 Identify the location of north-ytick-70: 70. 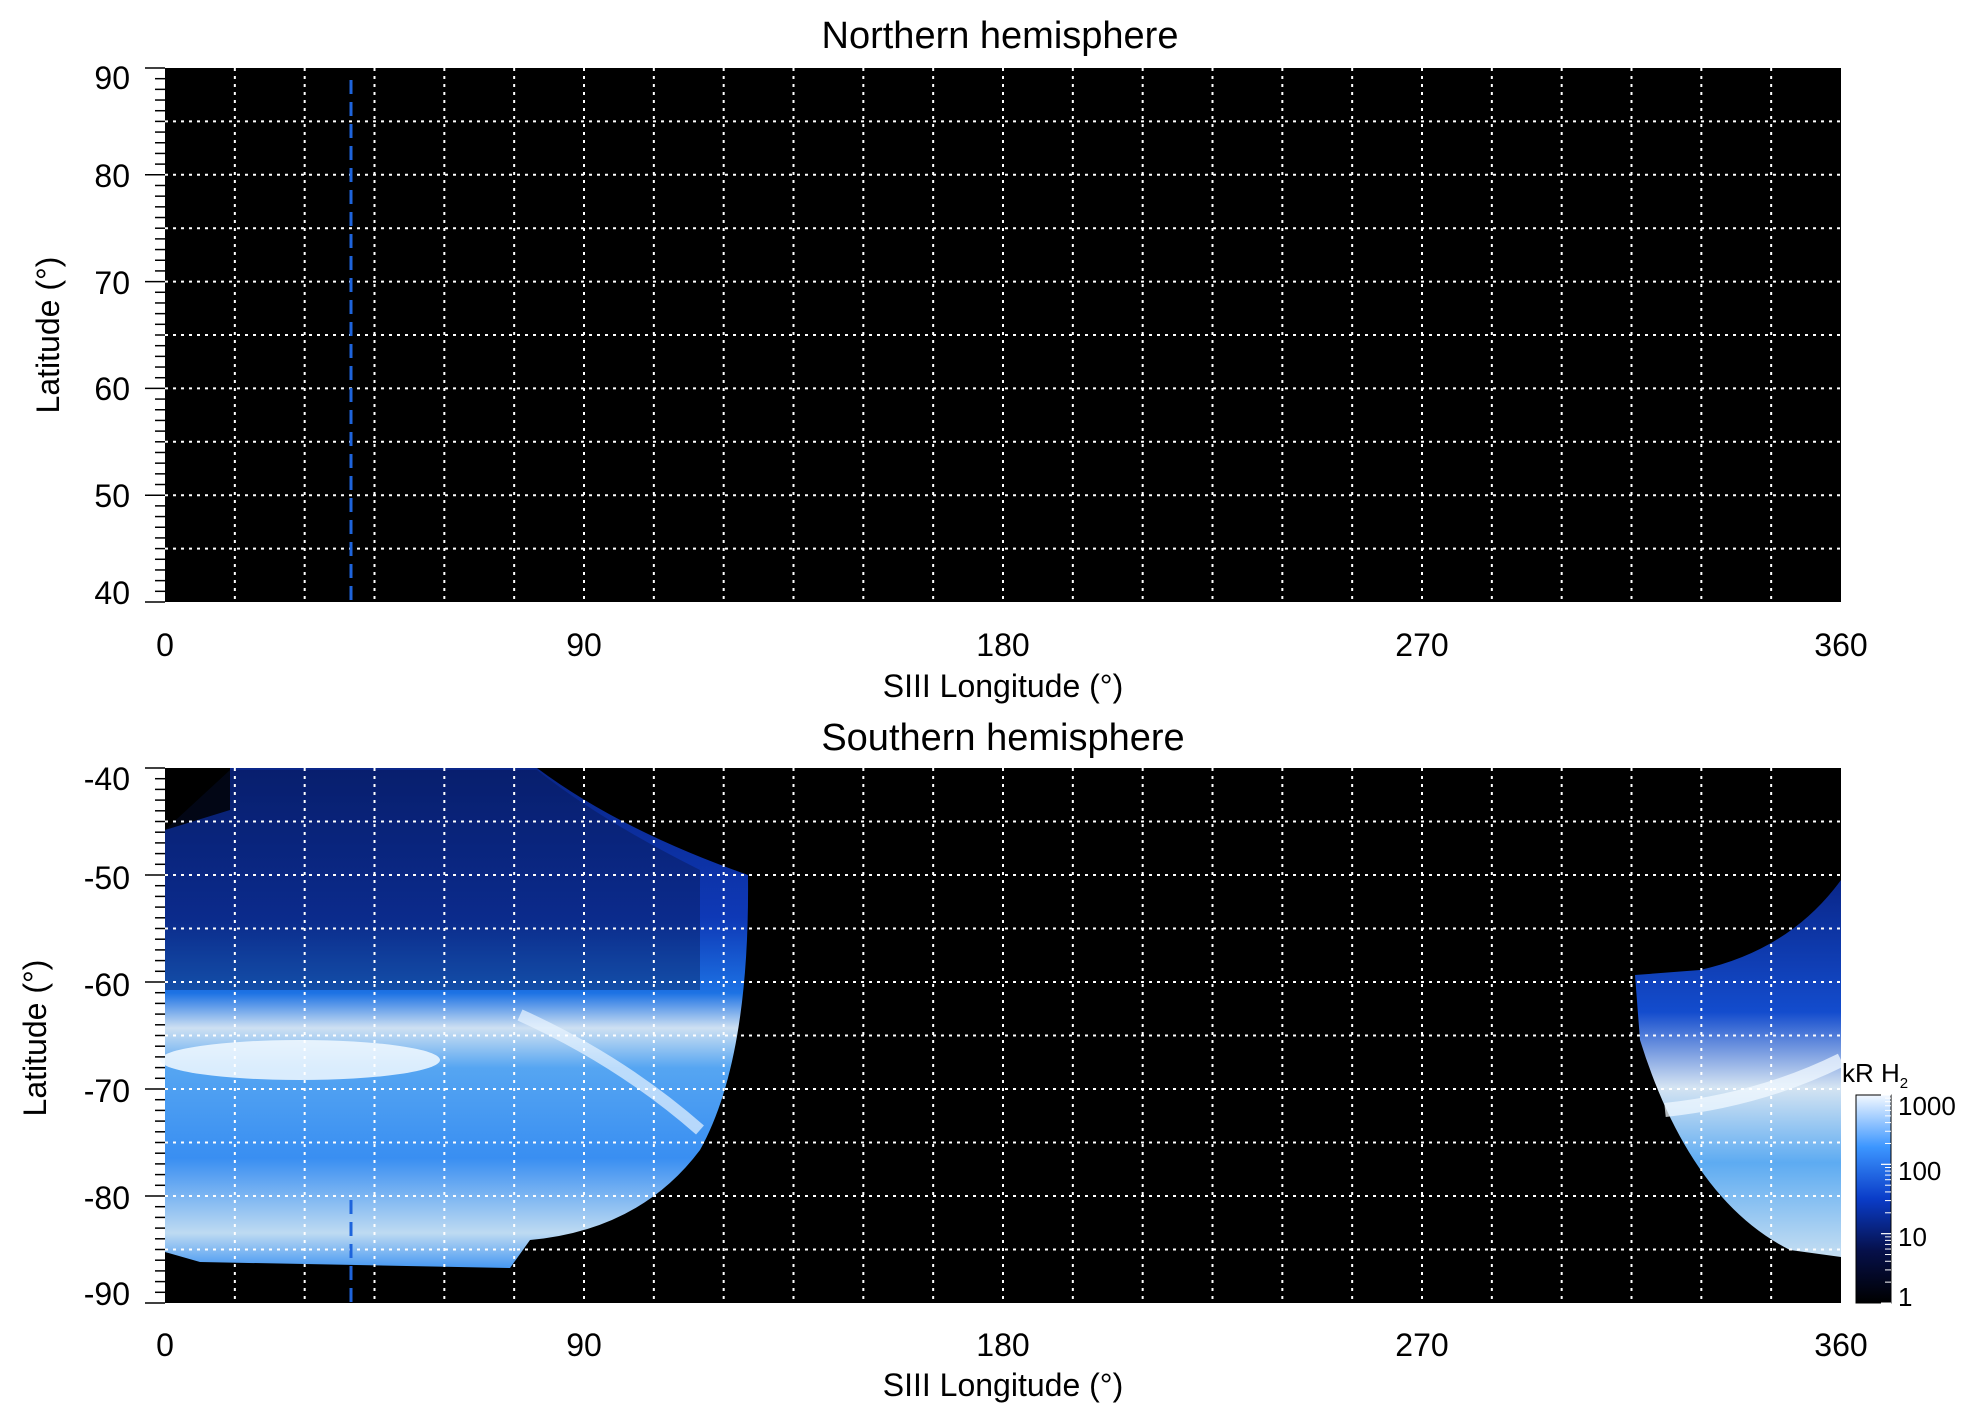
(112, 283).